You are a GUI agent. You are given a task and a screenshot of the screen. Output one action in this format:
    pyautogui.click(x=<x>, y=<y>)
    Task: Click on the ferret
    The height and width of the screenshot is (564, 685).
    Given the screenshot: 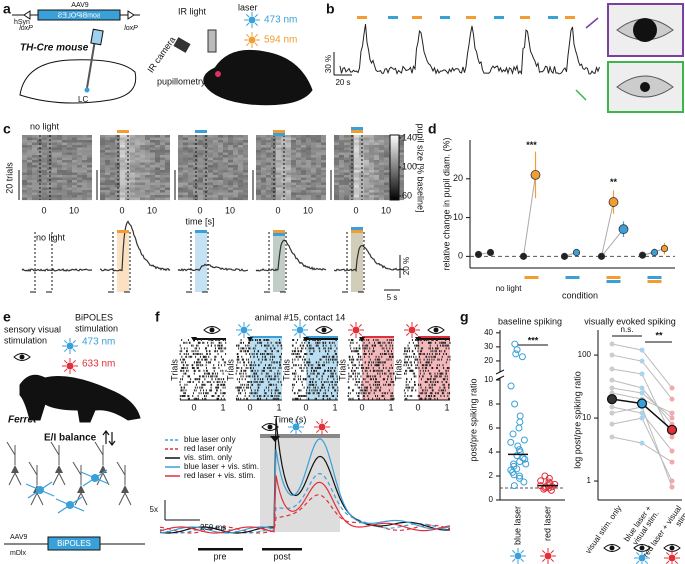 What is the action you would take?
    pyautogui.click(x=80, y=398)
    